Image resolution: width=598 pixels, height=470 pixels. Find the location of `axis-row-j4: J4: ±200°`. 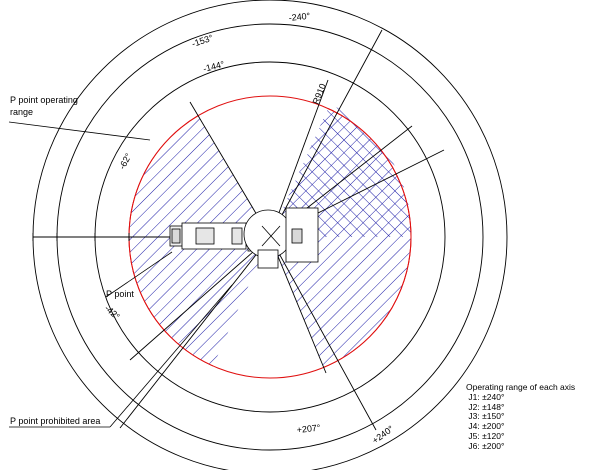

axis-row-j4: J4: ±200° is located at coordinates (532, 426).